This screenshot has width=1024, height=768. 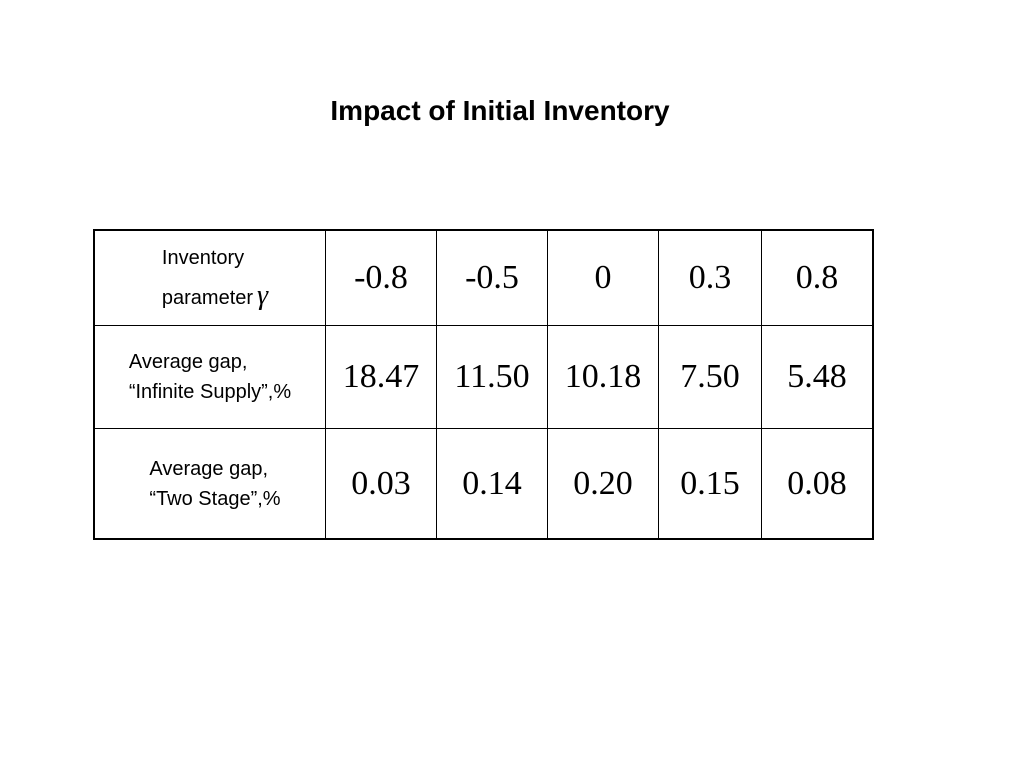 What do you see at coordinates (710, 377) in the screenshot?
I see `value-cell: 7.50` at bounding box center [710, 377].